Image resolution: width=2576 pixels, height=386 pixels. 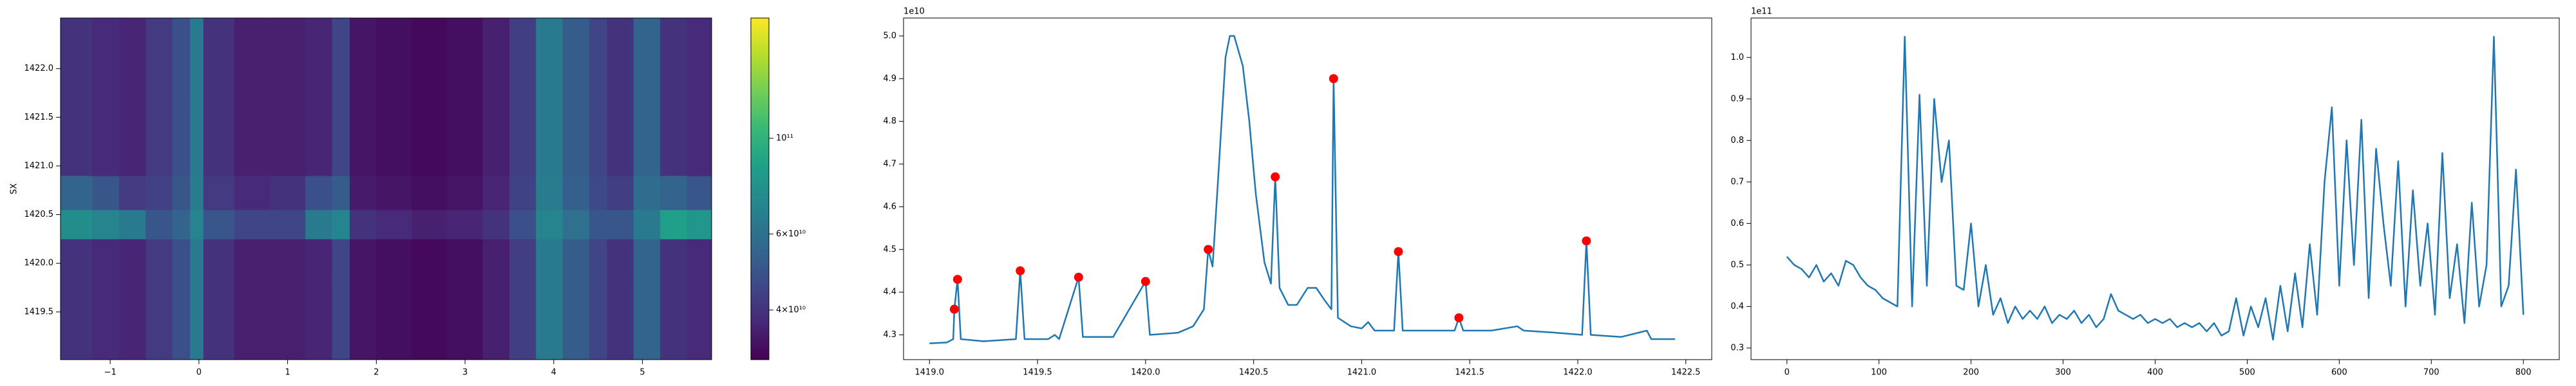 I want to click on x-tick-label: 1422.5, so click(x=1686, y=373).